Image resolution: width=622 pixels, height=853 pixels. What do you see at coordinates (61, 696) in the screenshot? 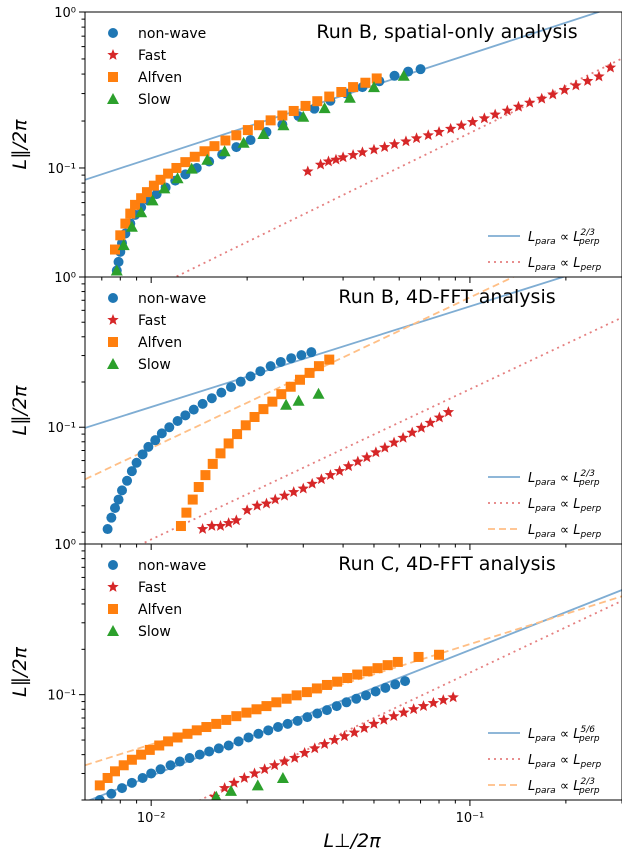
I see `y-tick-label: 10⁻¹` at bounding box center [61, 696].